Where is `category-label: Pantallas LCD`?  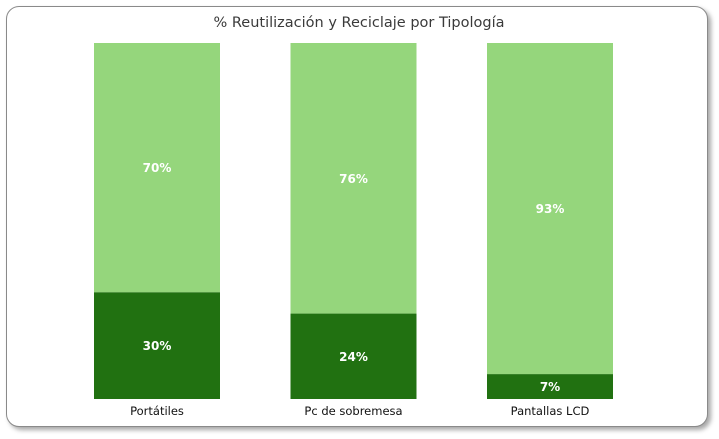
category-label: Pantallas LCD is located at coordinates (550, 411).